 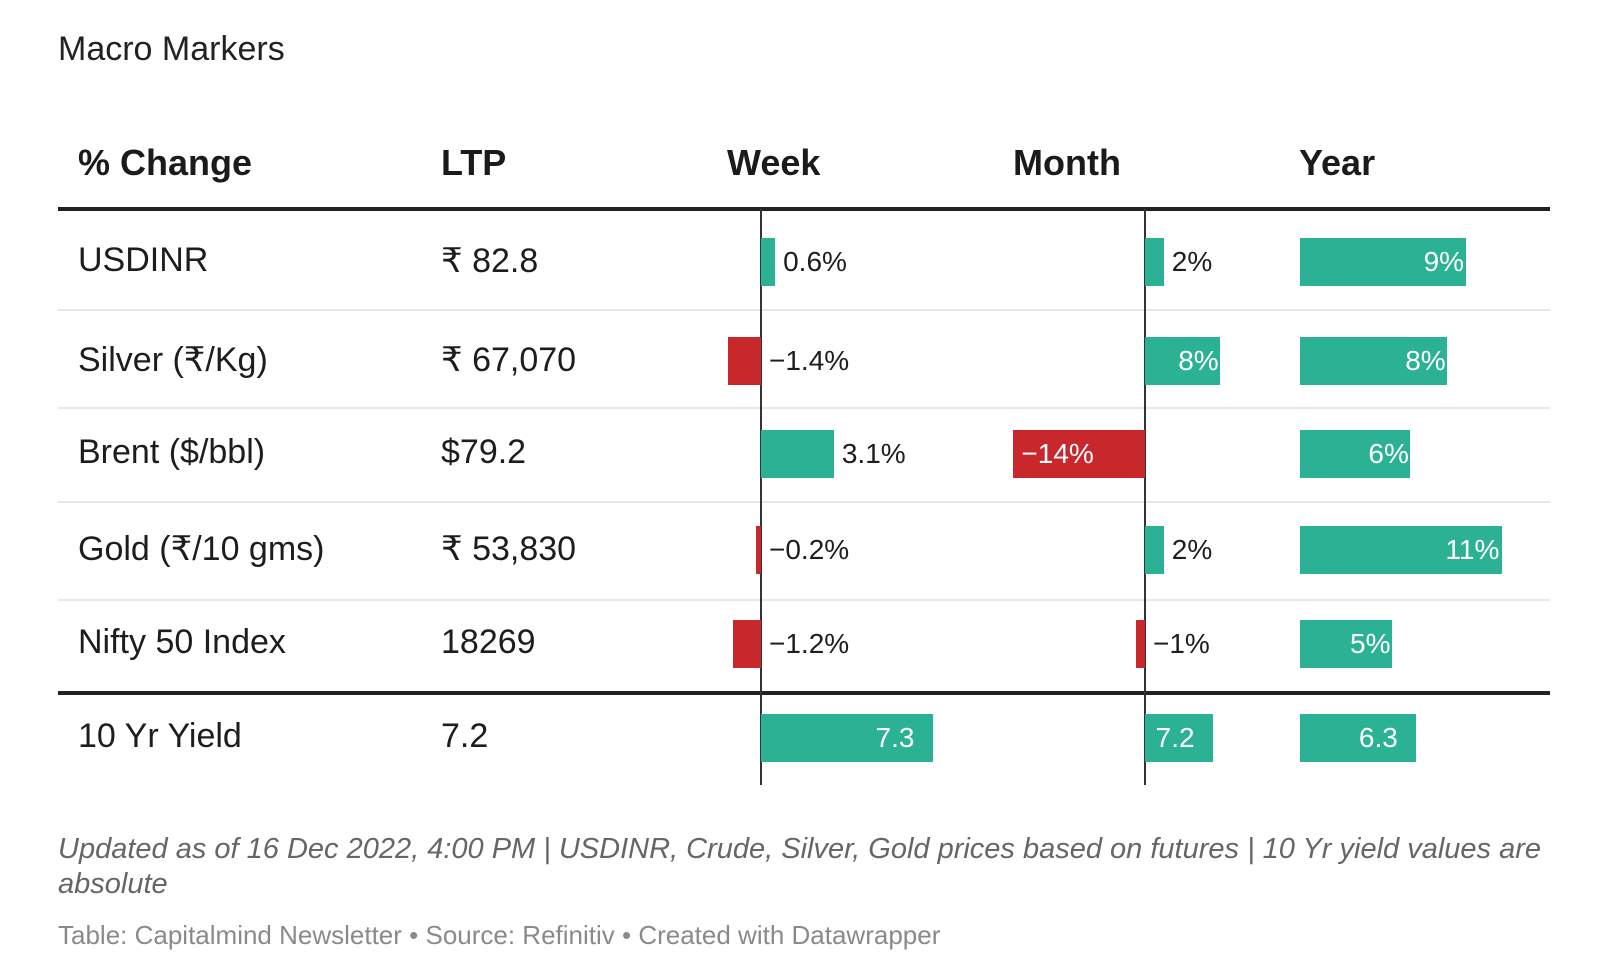 I want to click on month-value-label: 8%, so click(x=1198, y=360).